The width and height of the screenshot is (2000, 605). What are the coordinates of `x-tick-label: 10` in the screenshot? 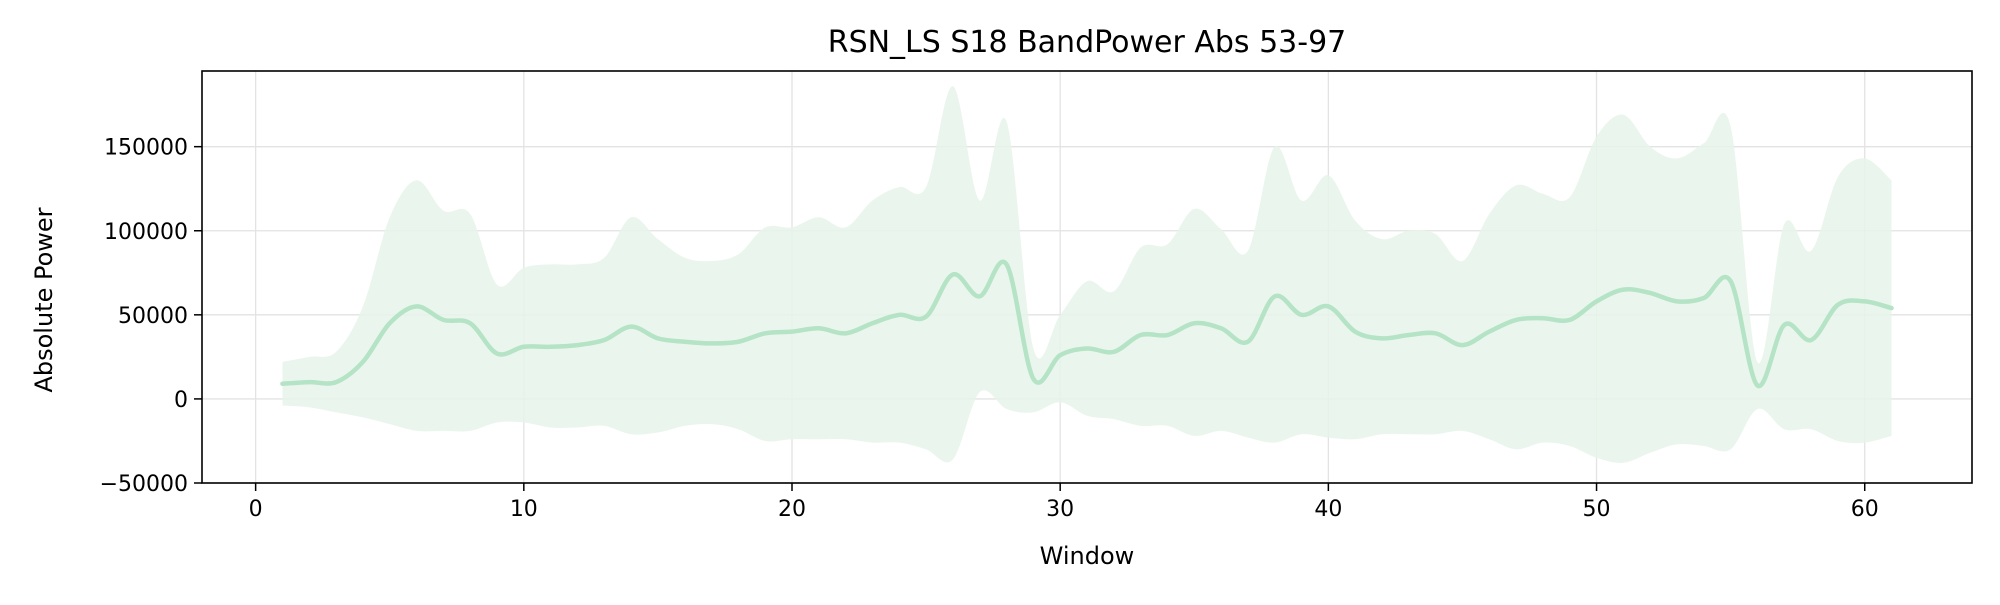 It's located at (524, 509).